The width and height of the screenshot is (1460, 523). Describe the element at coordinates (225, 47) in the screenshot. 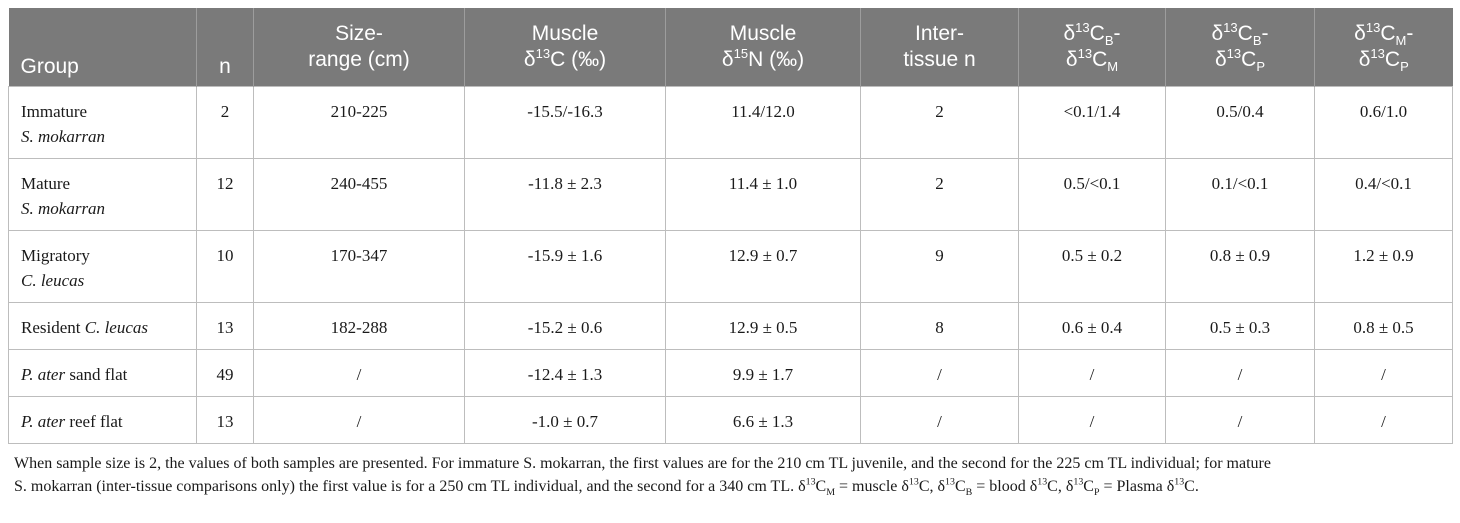

I see `header-n: n` at that location.